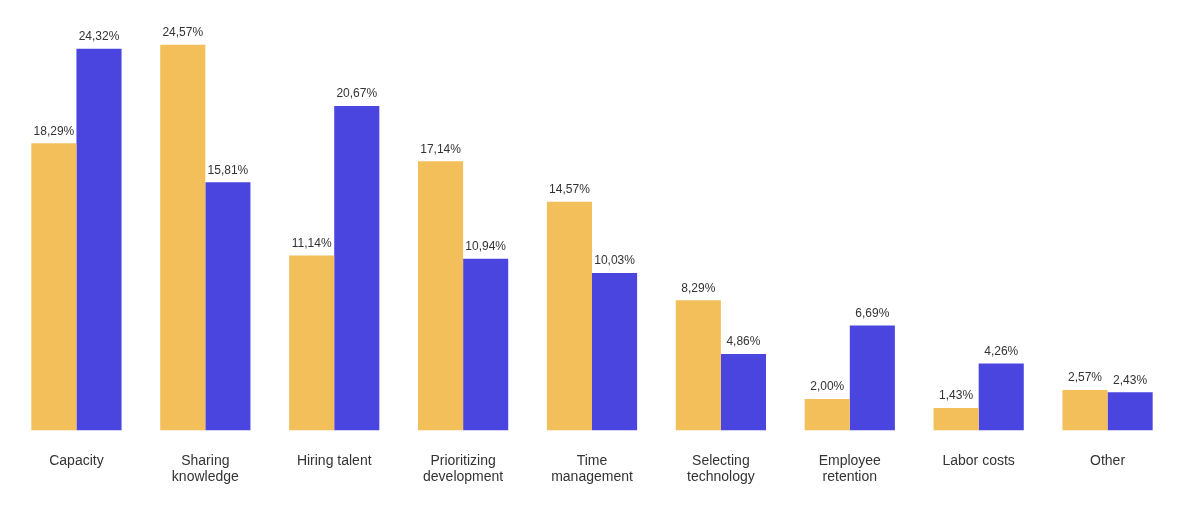  What do you see at coordinates (721, 468) in the screenshot?
I see `x-tick-label: Selecting technology` at bounding box center [721, 468].